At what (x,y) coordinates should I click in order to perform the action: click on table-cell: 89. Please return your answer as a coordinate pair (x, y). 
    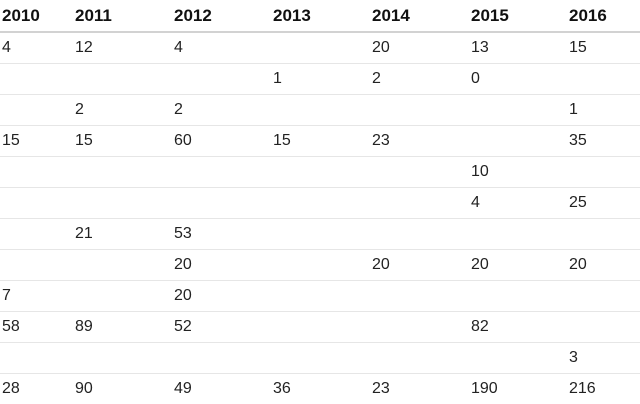
    Looking at the image, I should click on (122, 327).